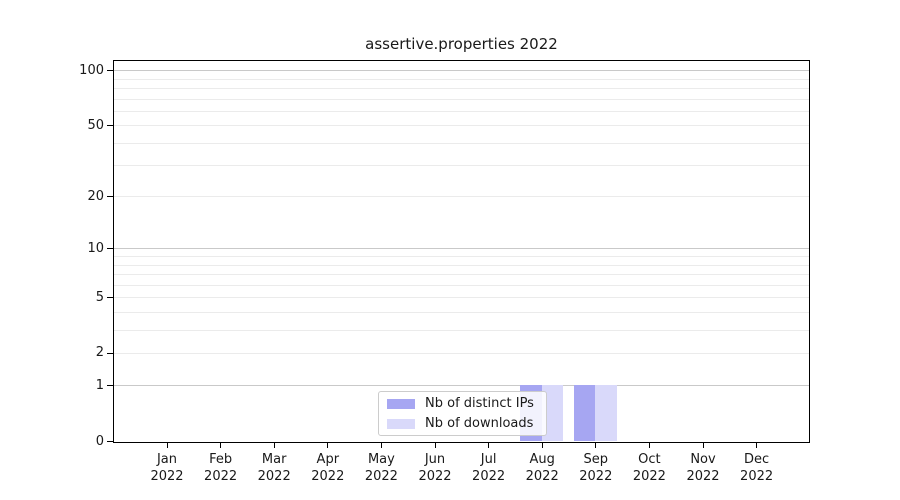  I want to click on x-axis-tick-label-may-2022: May 2022, so click(381, 468).